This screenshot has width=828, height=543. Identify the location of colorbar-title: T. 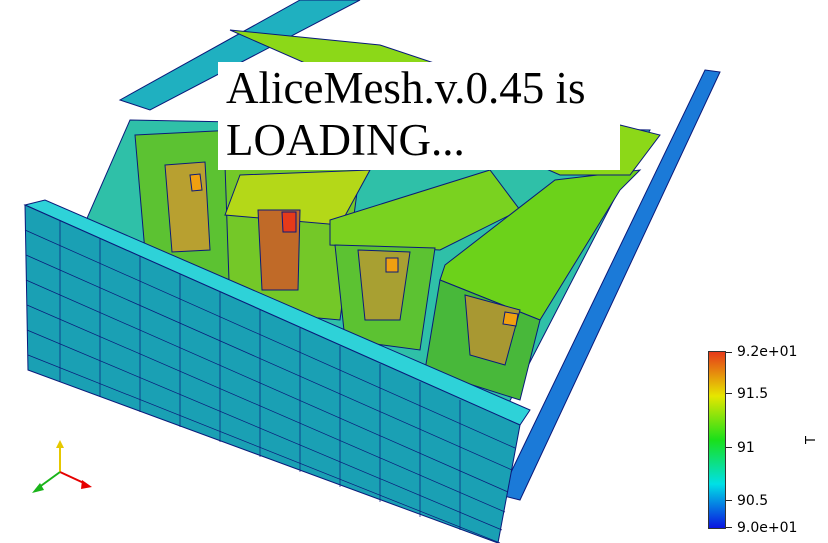
(811, 440).